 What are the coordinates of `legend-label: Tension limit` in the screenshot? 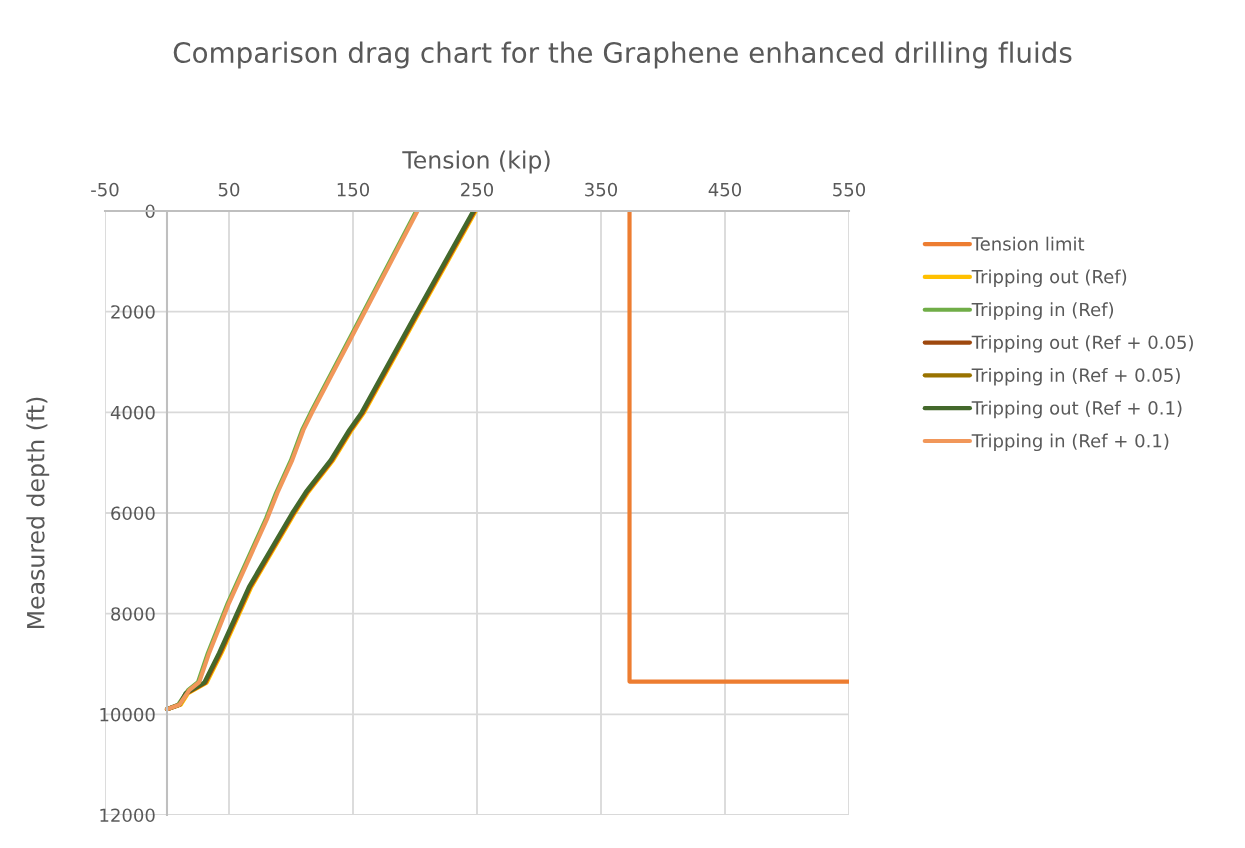 It's located at (1028, 243).